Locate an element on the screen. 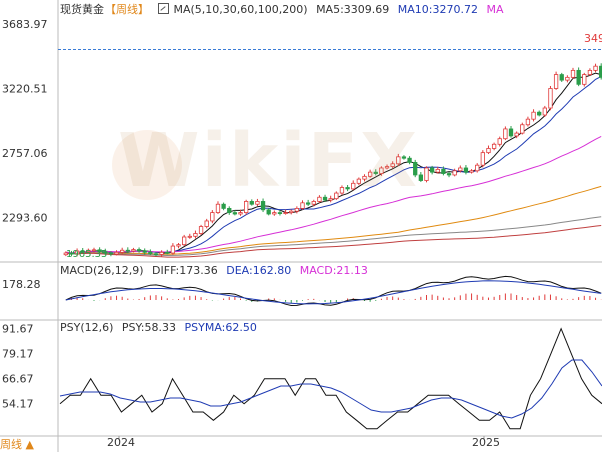 This screenshot has width=602, height=452. psy-header: PSY(12,6) PSY:58.33 PSYMA:62.50 is located at coordinates (161, 328).